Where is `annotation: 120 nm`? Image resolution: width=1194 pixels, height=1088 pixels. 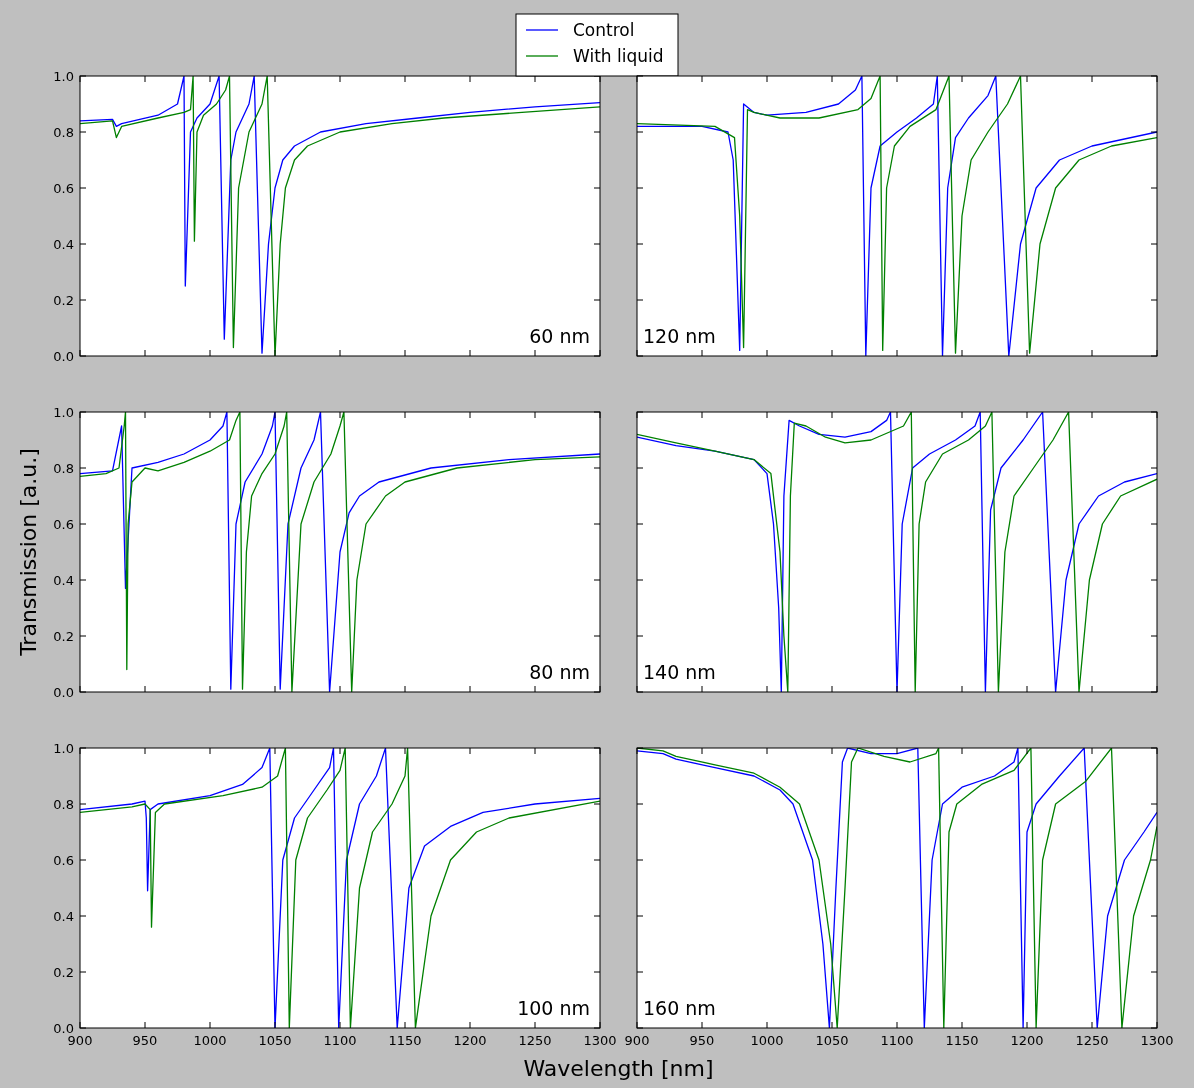 annotation: 120 nm is located at coordinates (679, 336).